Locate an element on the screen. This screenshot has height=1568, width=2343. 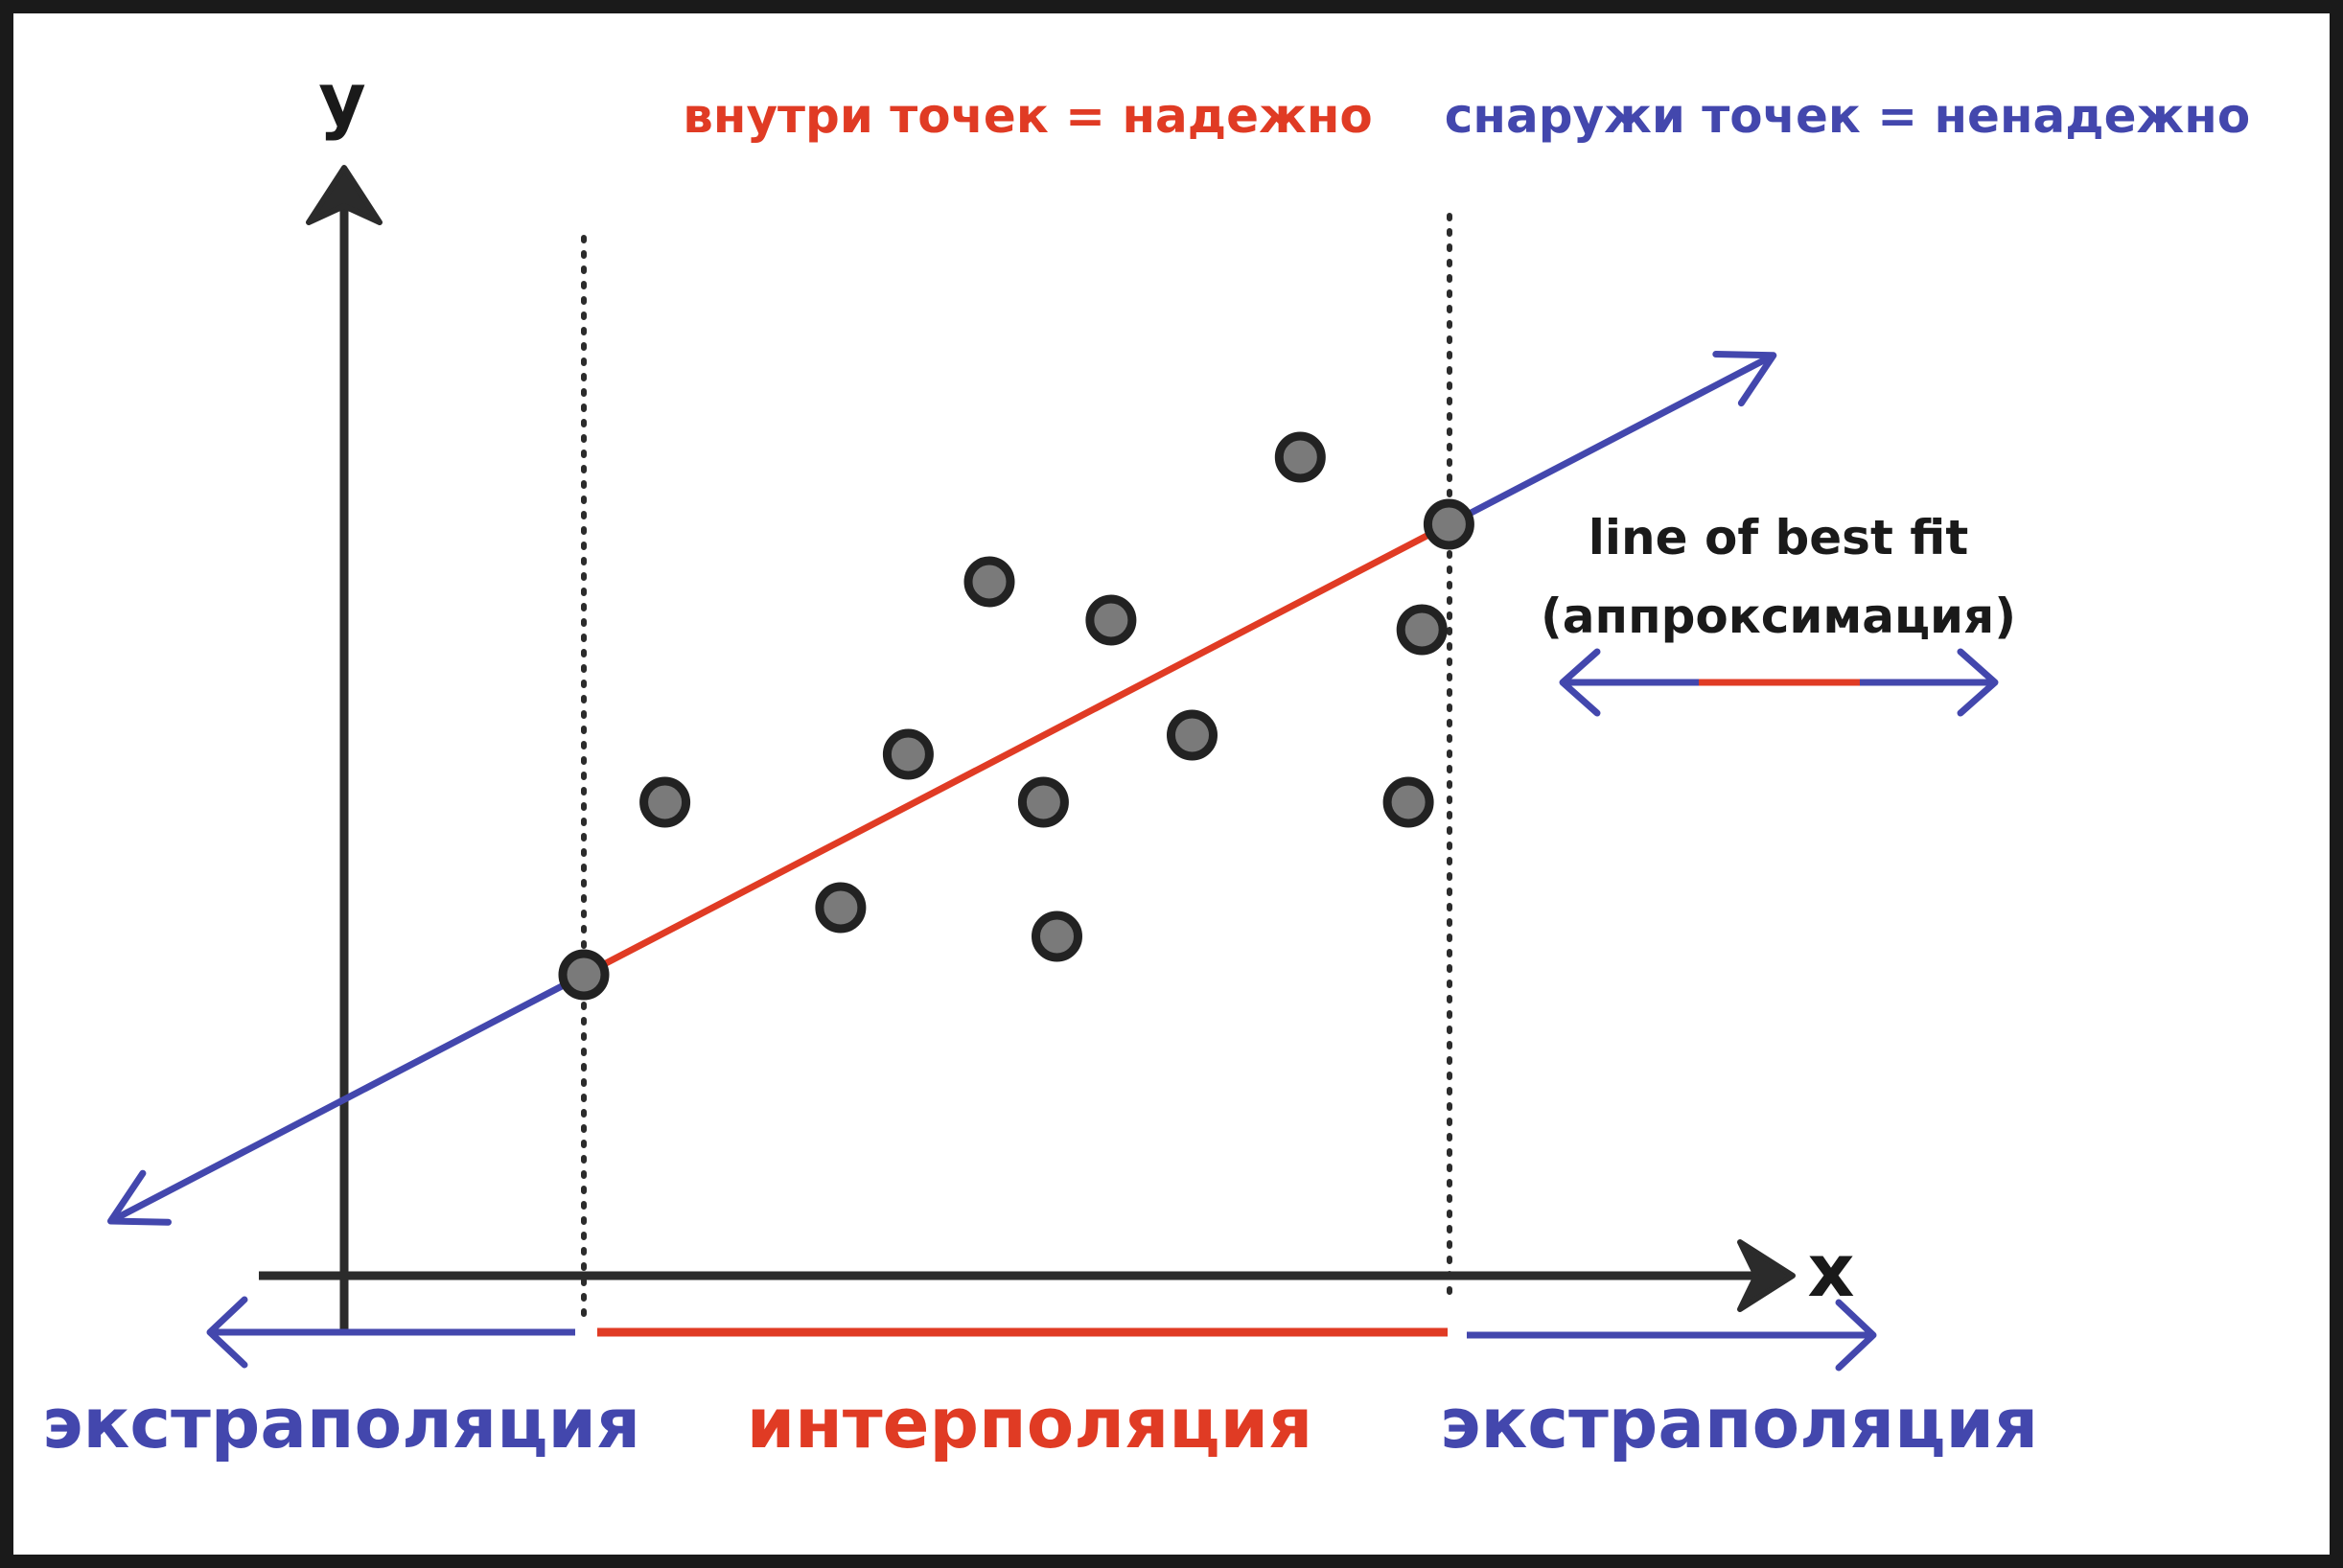
fit-line-arrowhead-right is located at coordinates (1744, 379).